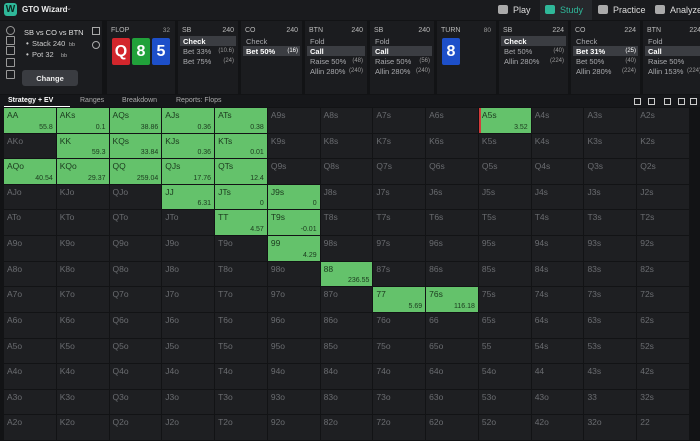  I want to click on hand-cell: J2s, so click(663, 197).